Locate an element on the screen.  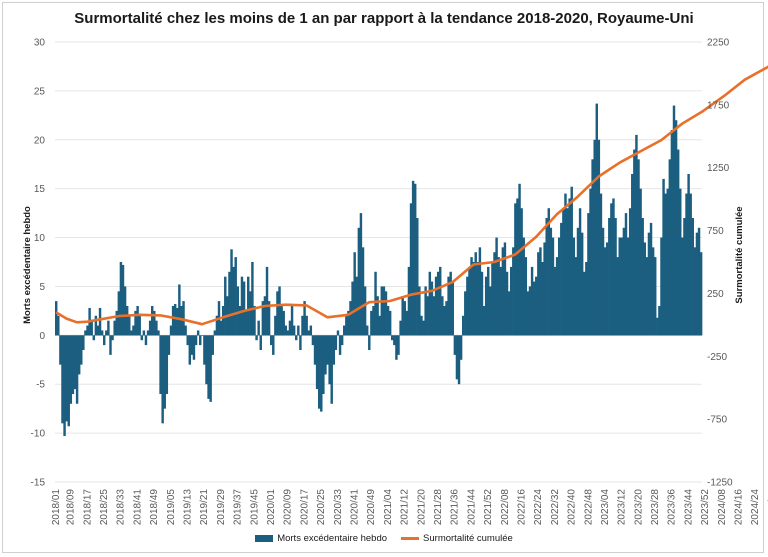
x-tick-label: 2023/44 is located at coordinates (688, 507).